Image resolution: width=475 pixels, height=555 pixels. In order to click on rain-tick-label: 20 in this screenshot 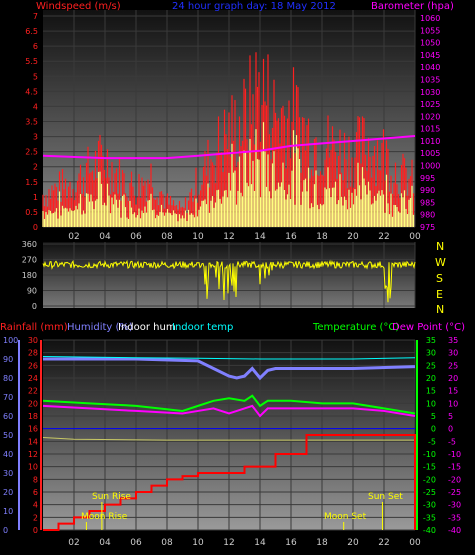, I will do `click(33, 403)`.